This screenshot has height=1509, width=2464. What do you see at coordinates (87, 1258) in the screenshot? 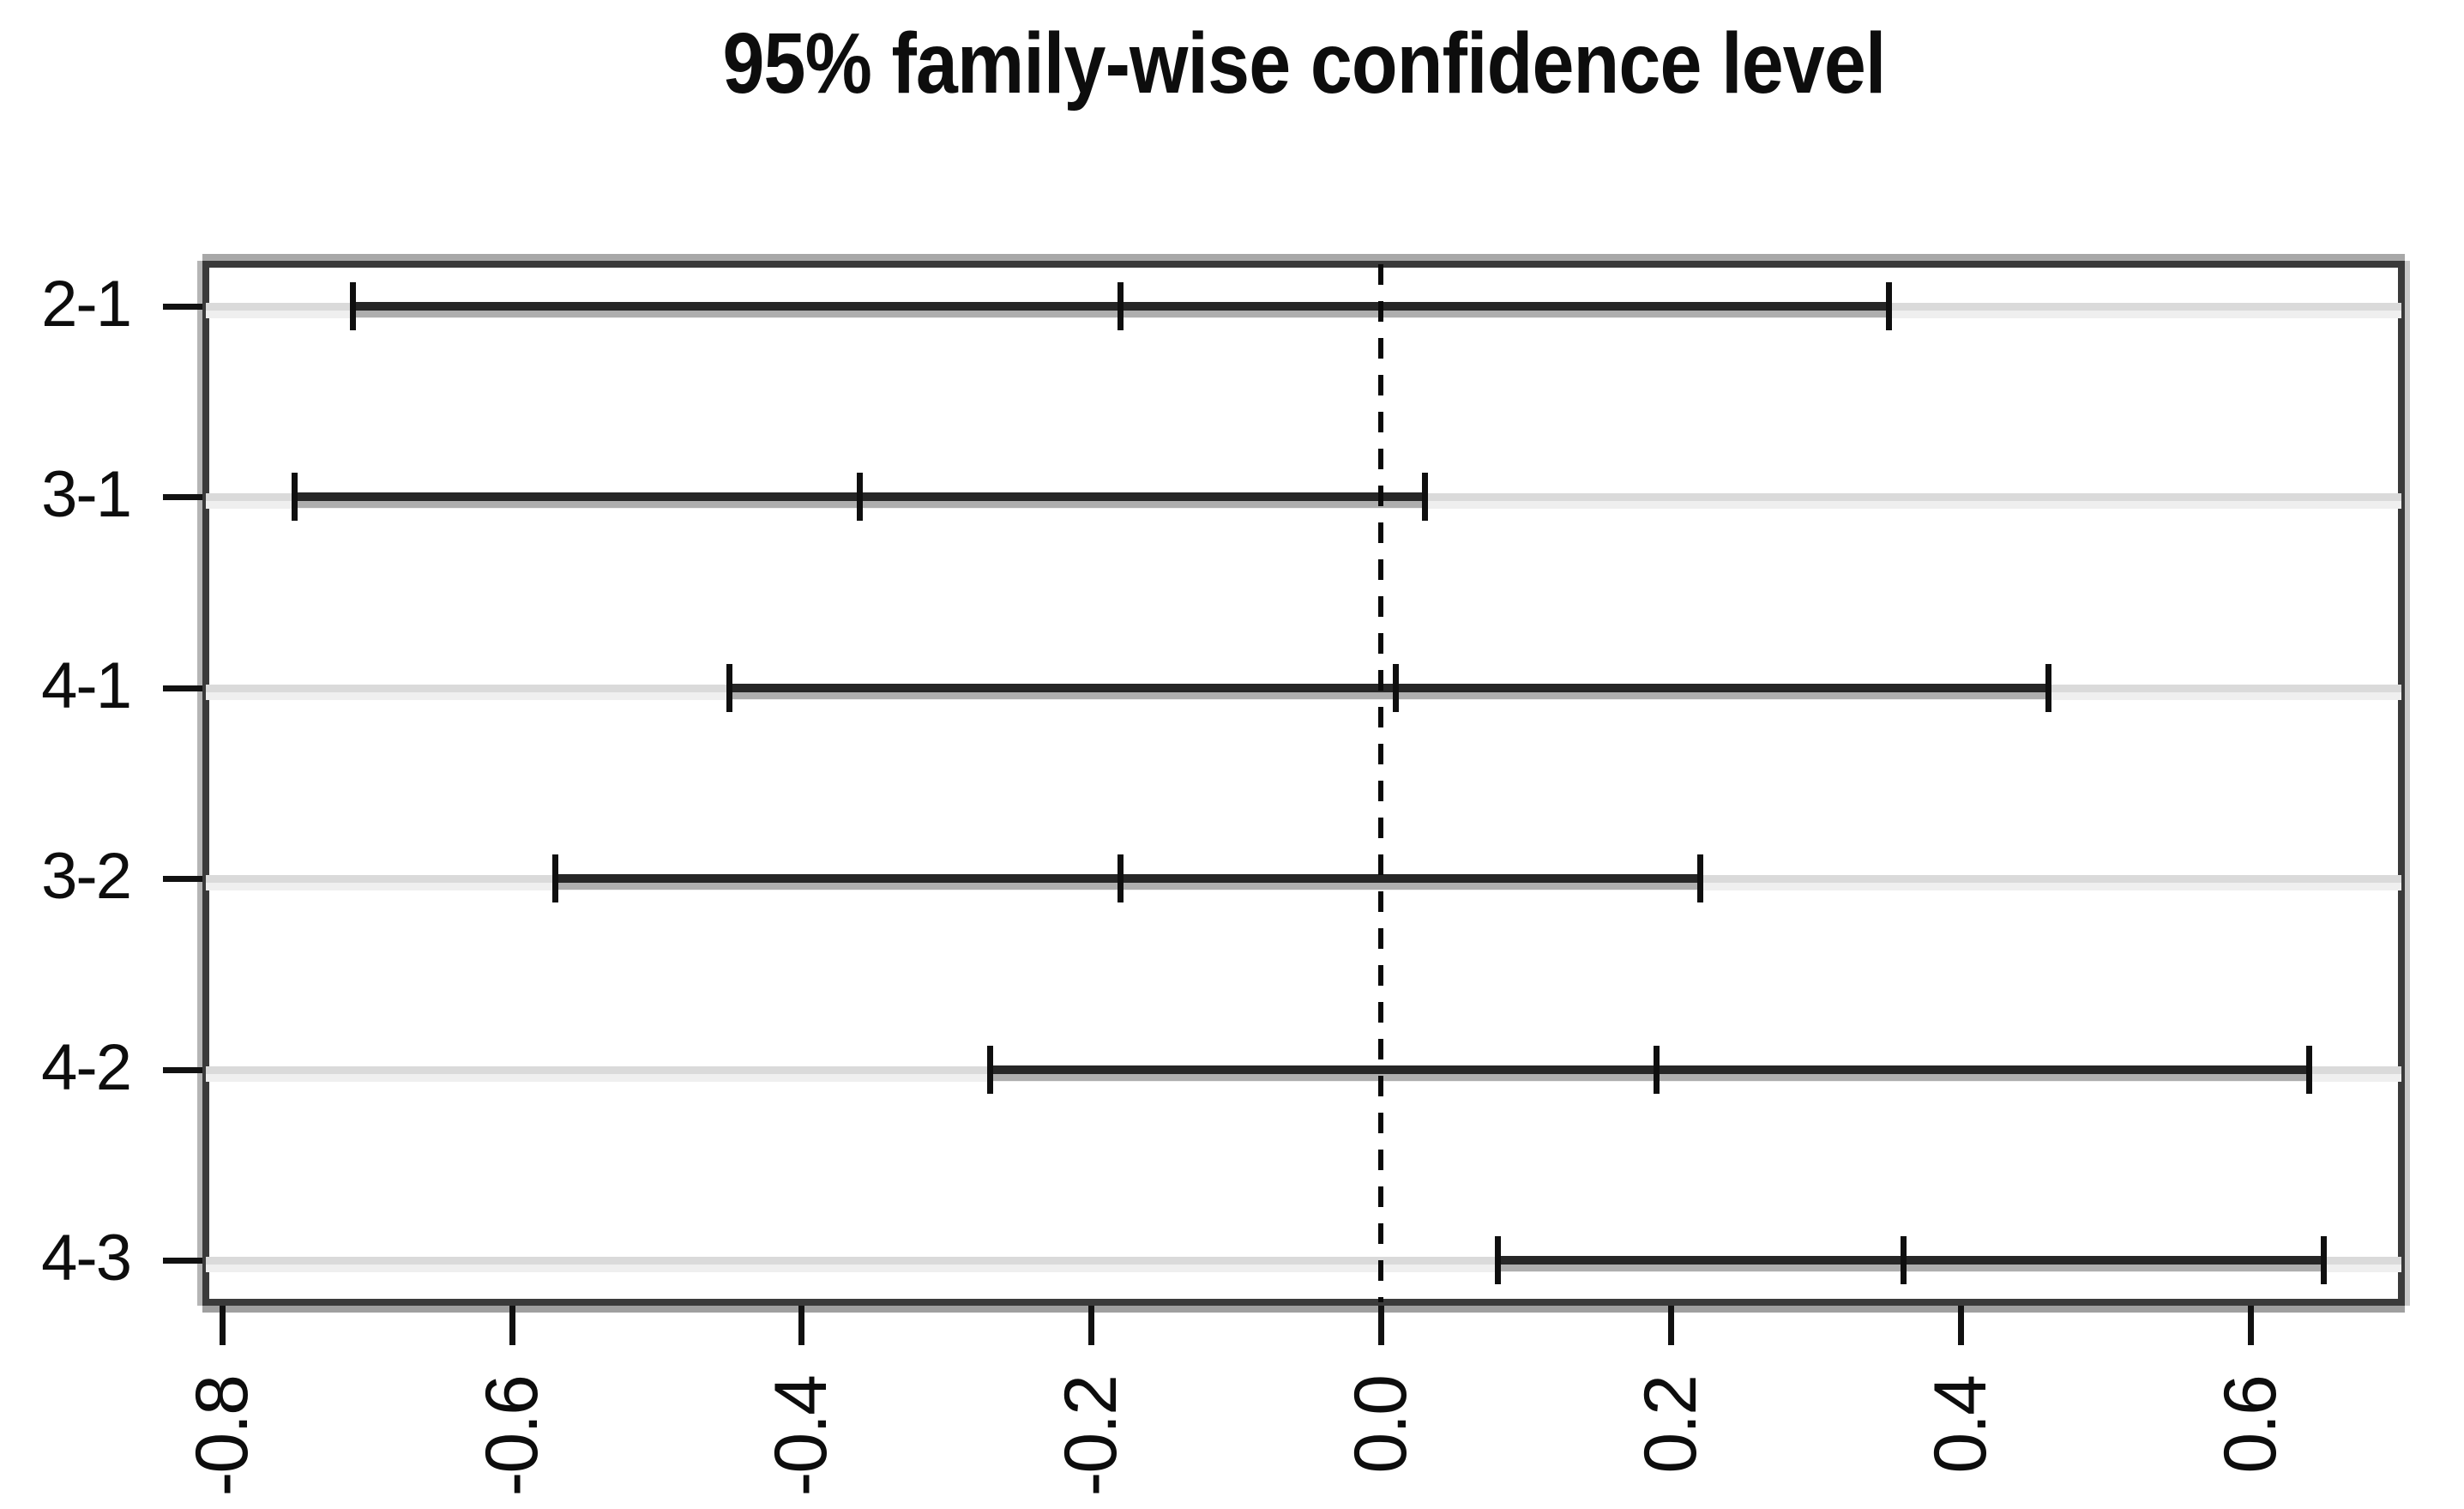
I see `y-axis-label: 4-3` at bounding box center [87, 1258].